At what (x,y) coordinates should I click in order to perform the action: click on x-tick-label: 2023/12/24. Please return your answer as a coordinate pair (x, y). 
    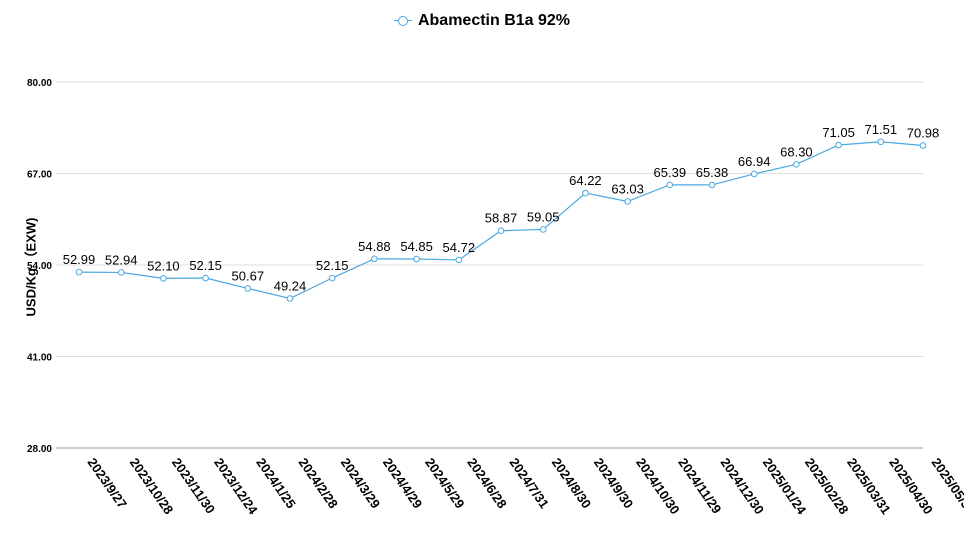
    Looking at the image, I should click on (236, 486).